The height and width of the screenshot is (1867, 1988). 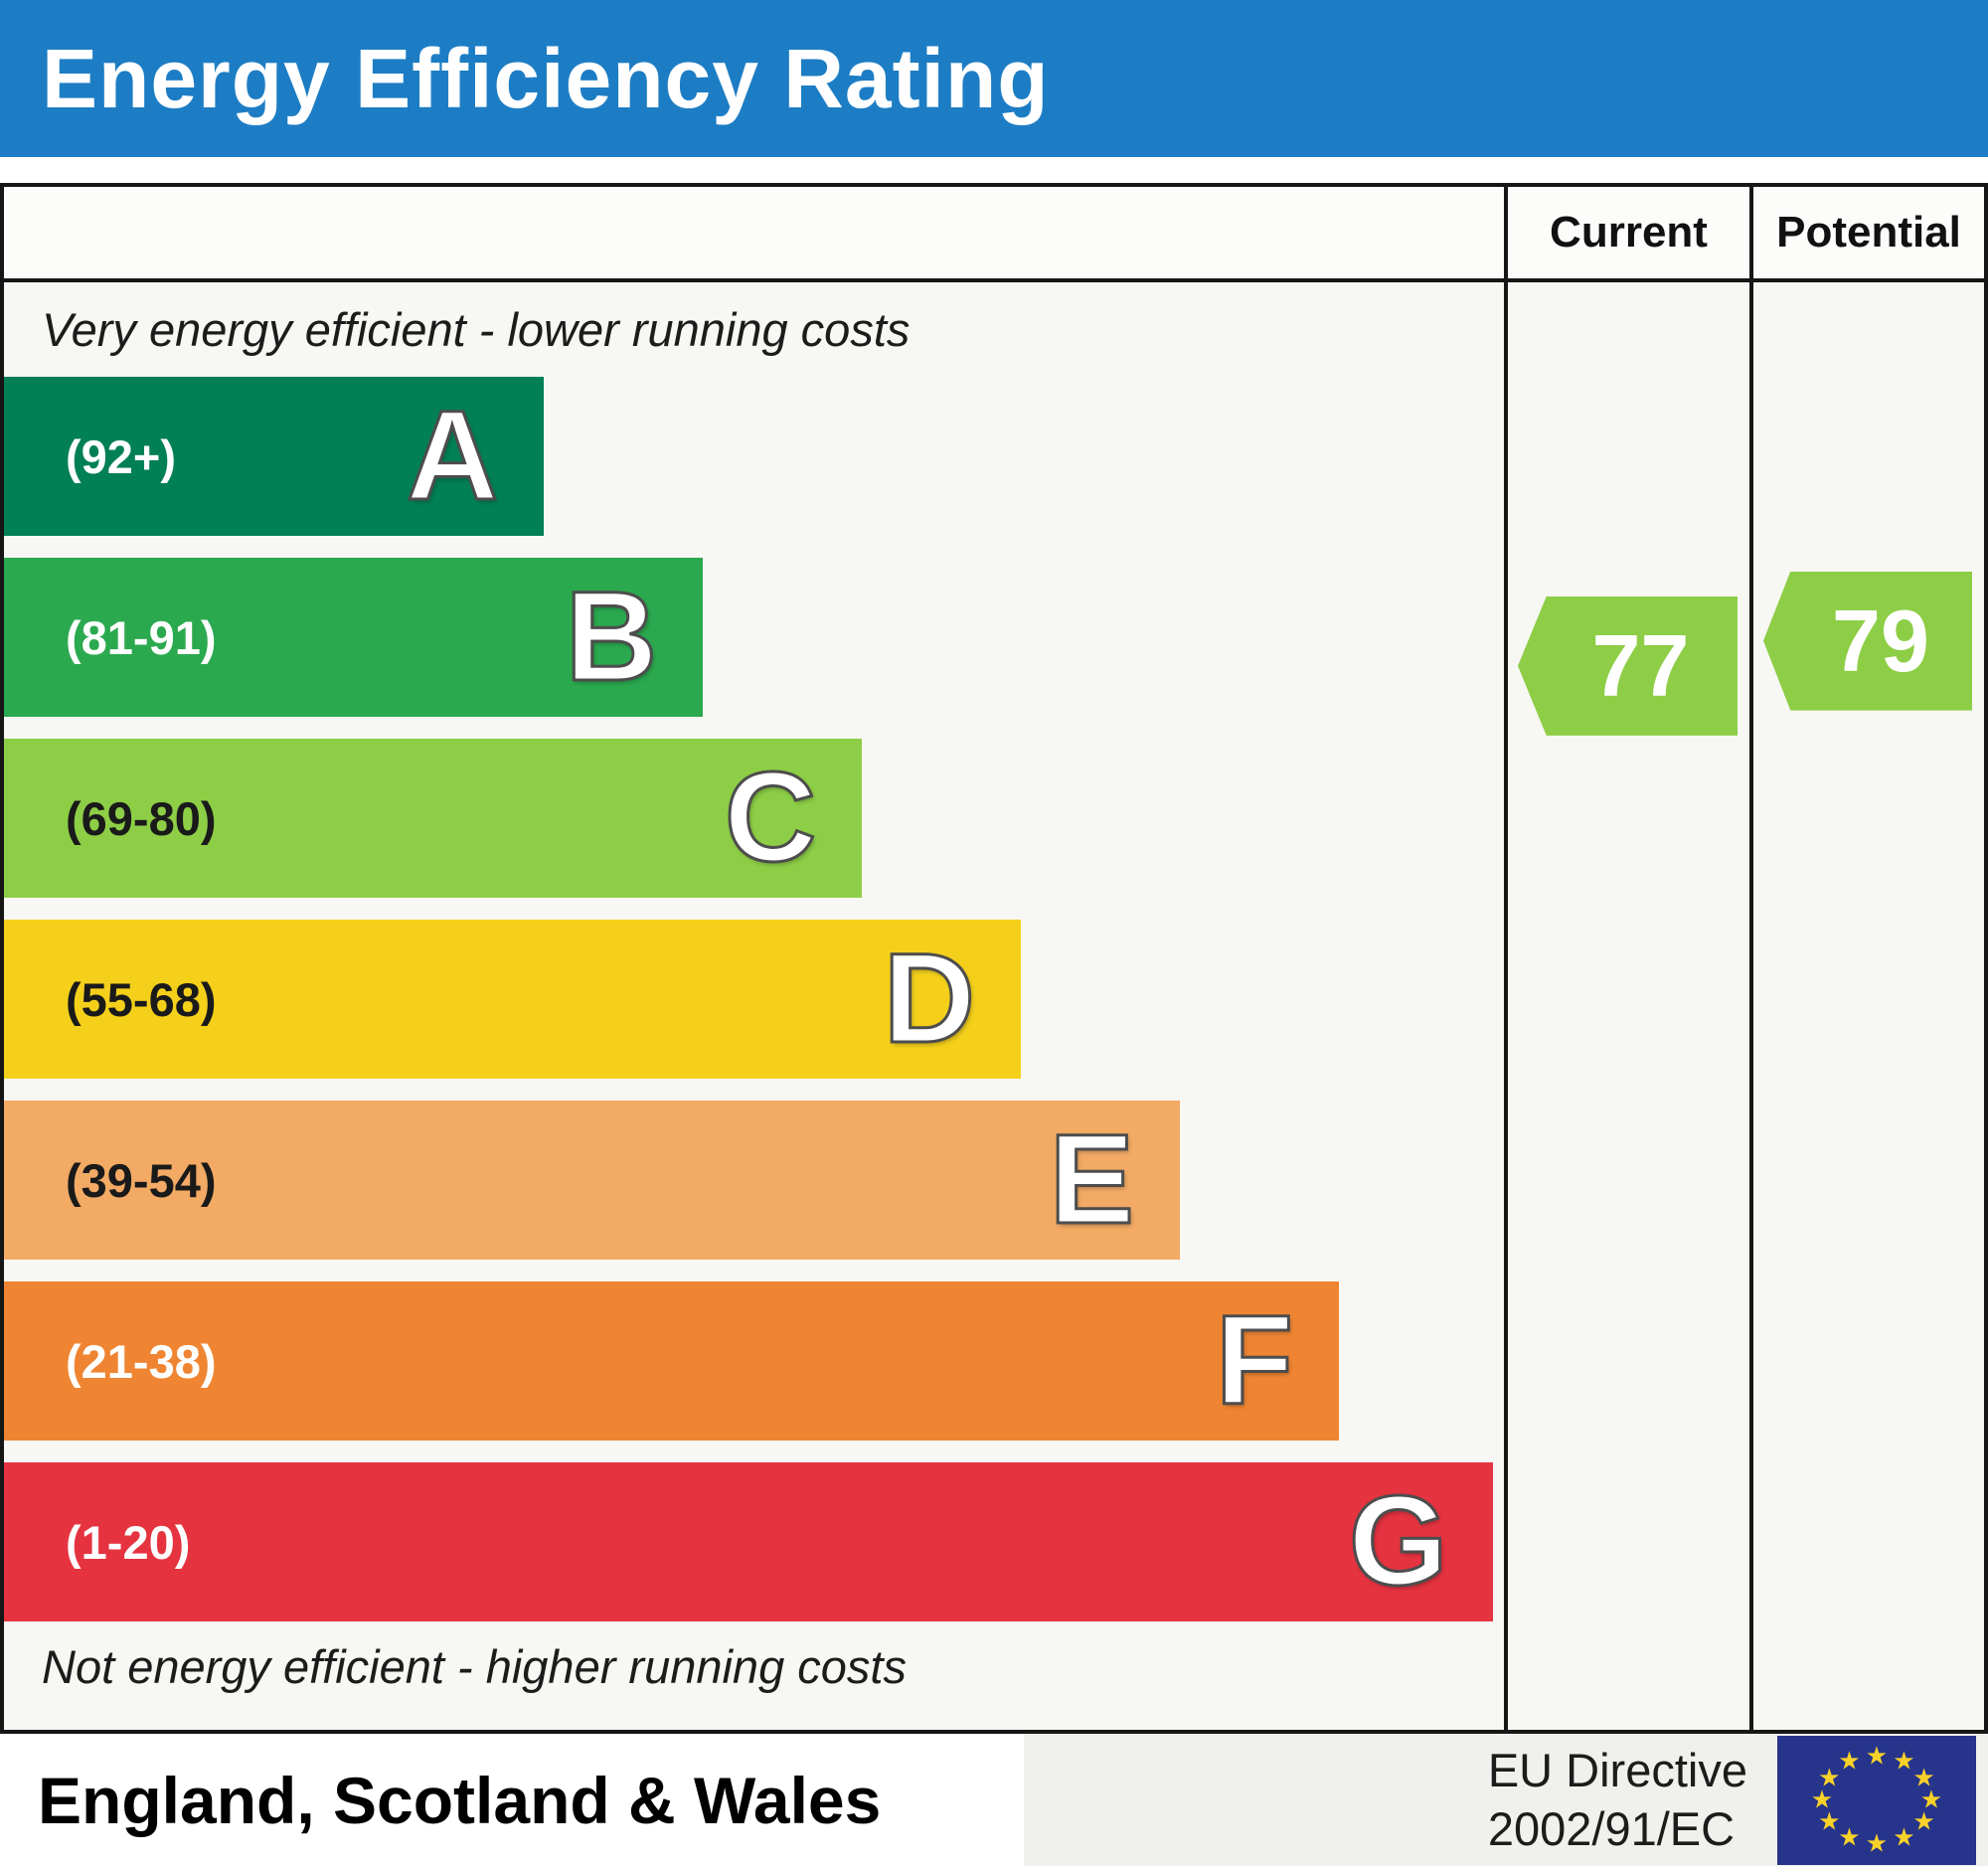 I want to click on potential-column-header: Potential, so click(x=1866, y=234).